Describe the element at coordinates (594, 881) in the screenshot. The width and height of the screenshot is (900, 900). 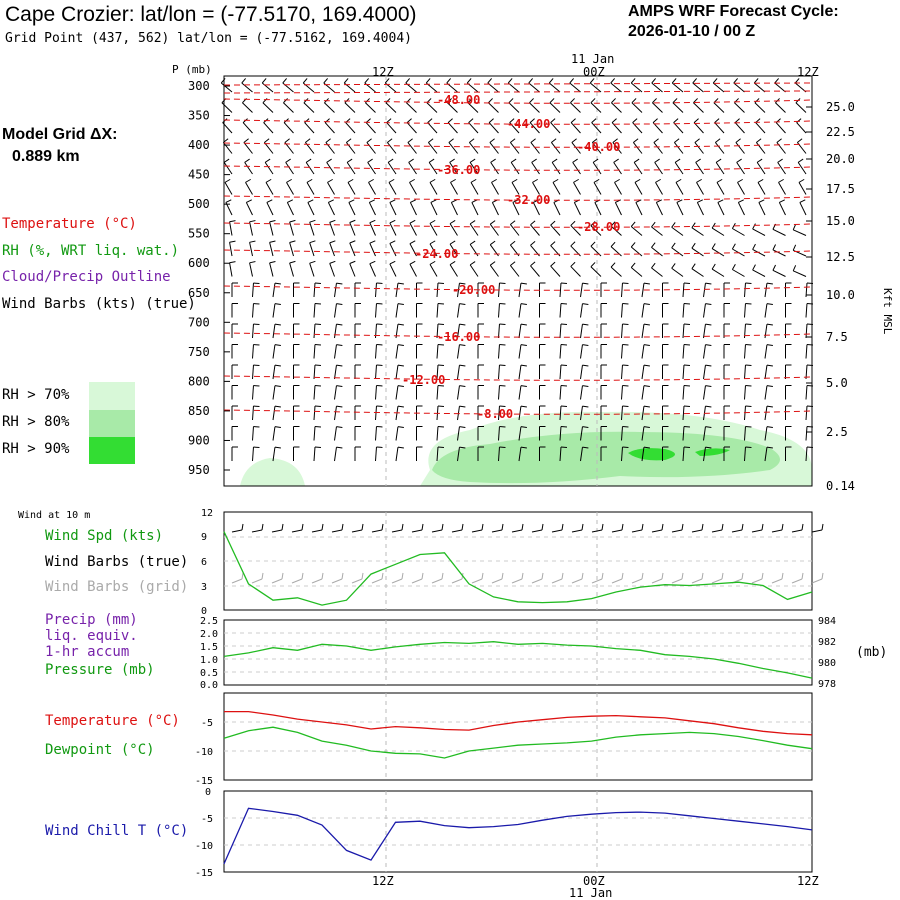
I see `bottom-tick-00z: 00Z` at that location.